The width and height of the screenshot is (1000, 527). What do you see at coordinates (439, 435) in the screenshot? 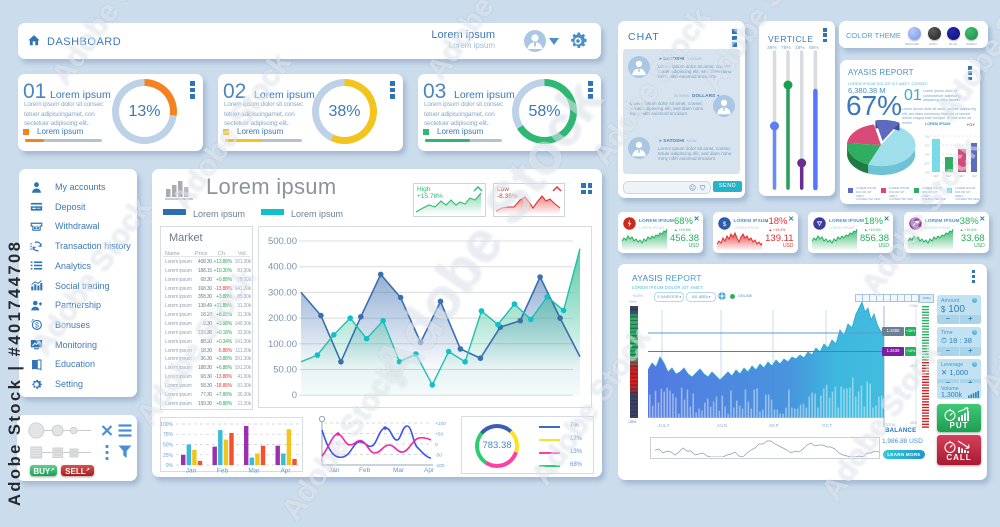
I see `svg-text: +50` at bounding box center [439, 435].